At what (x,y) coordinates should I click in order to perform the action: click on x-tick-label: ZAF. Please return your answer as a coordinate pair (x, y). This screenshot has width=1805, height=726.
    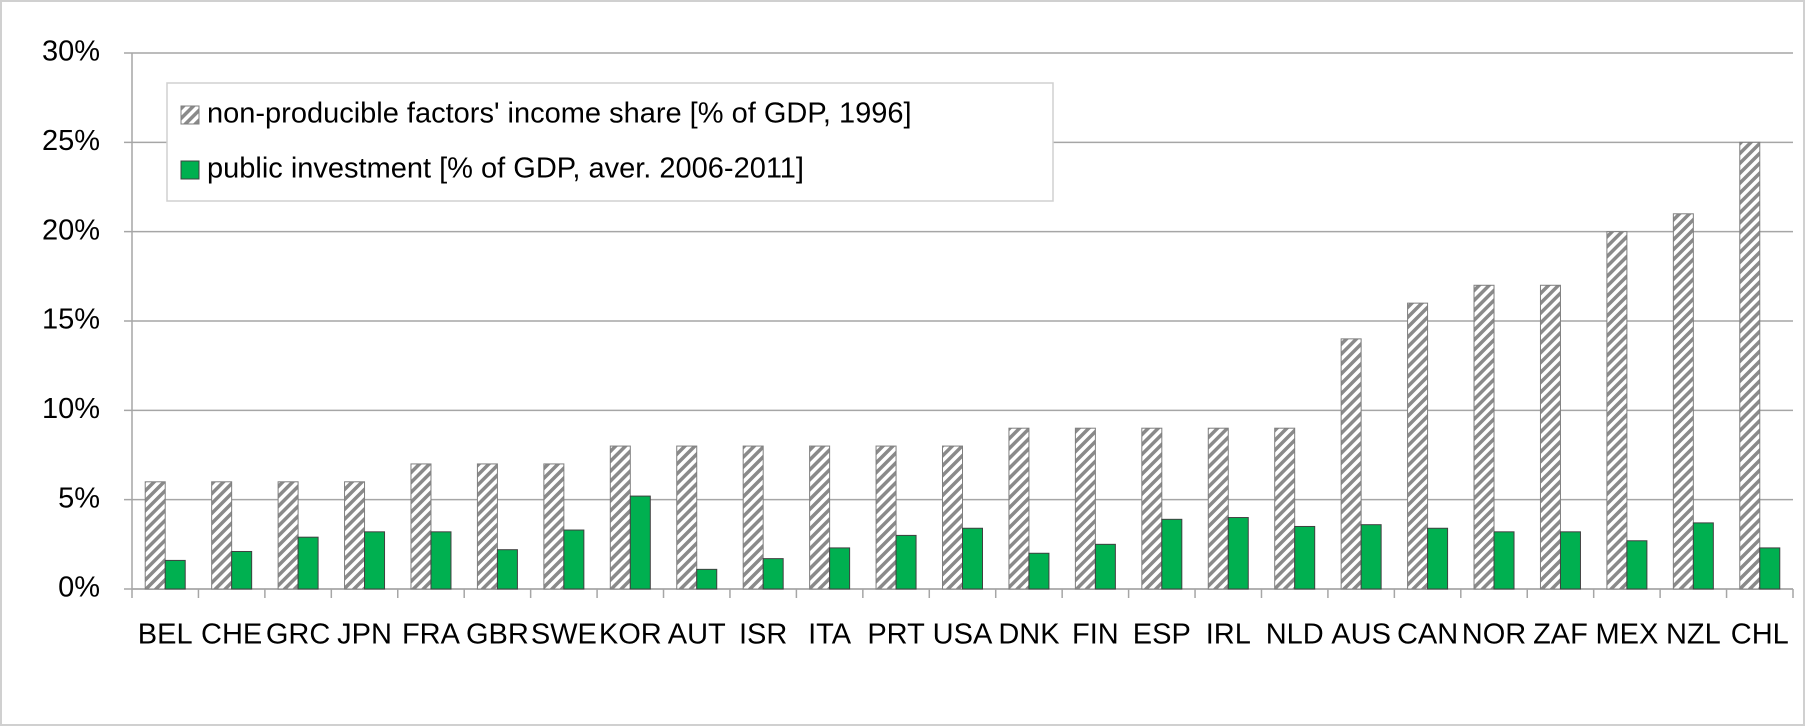
    Looking at the image, I should click on (1560, 635).